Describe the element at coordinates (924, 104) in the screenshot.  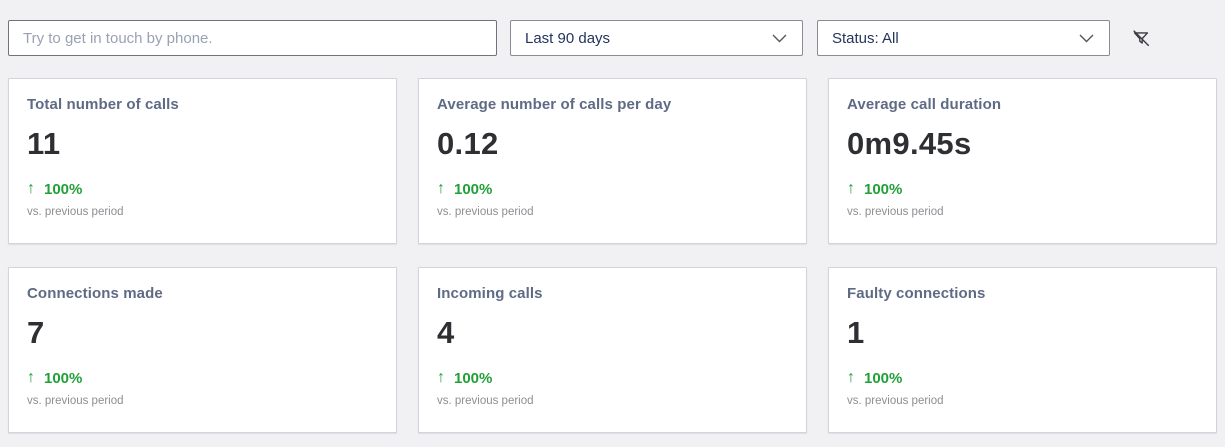
I see `stat-title: Average call duration` at that location.